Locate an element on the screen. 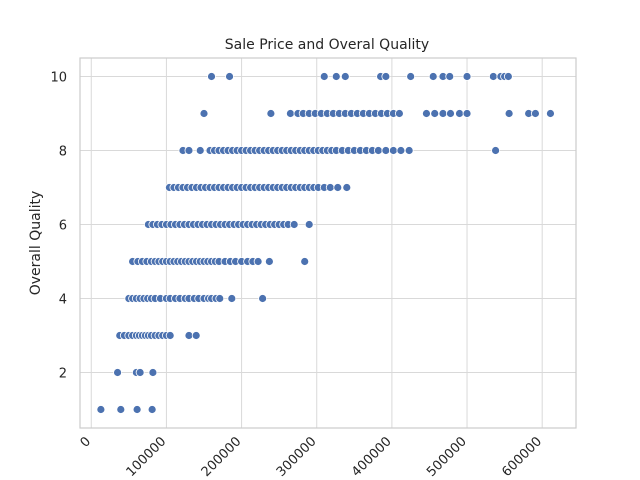 The height and width of the screenshot is (480, 640). x-tick-labels: 0 100000 200000 300000 400000 500000 600000 is located at coordinates (311, 457).